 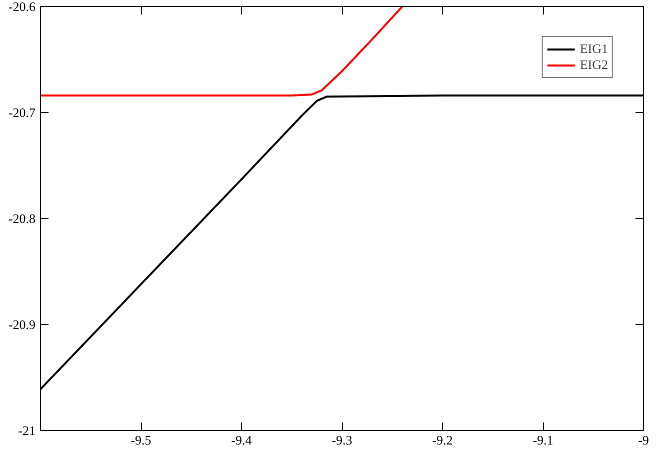 What do you see at coordinates (442, 440) in the screenshot?
I see `x-tick-label: -9.2` at bounding box center [442, 440].